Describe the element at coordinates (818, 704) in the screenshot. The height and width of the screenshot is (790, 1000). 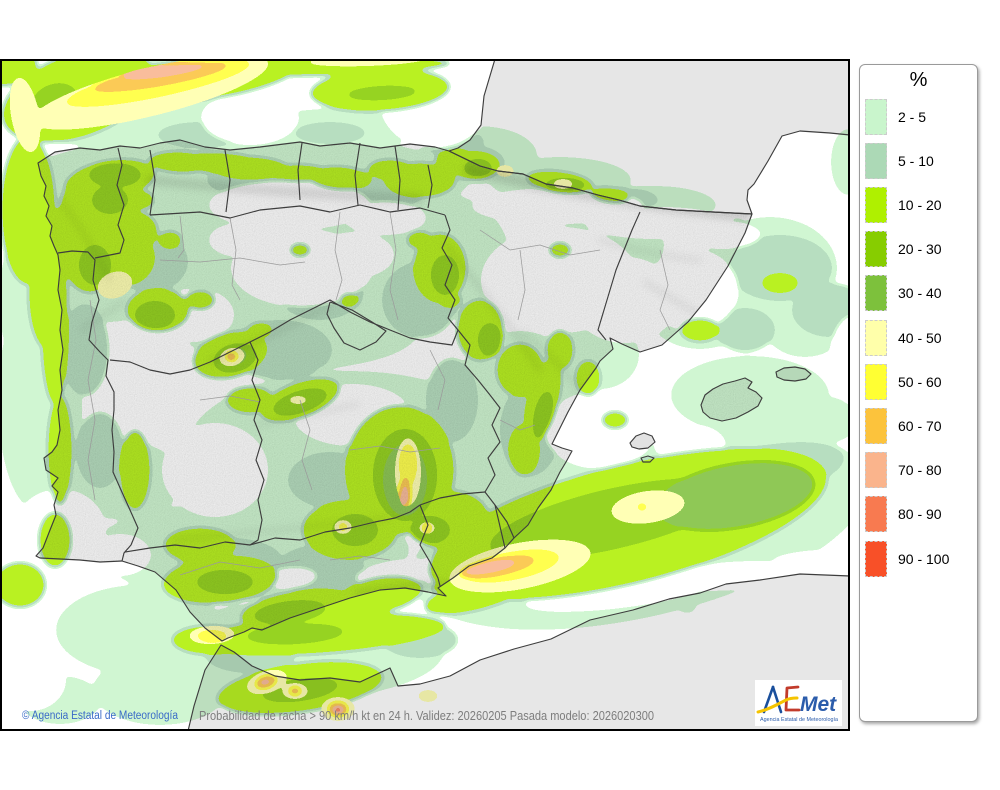
I see `svg-text: Met` at that location.